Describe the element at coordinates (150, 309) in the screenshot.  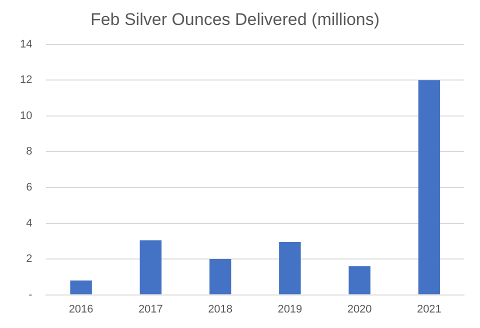
I see `x-tick-label: 2017` at that location.